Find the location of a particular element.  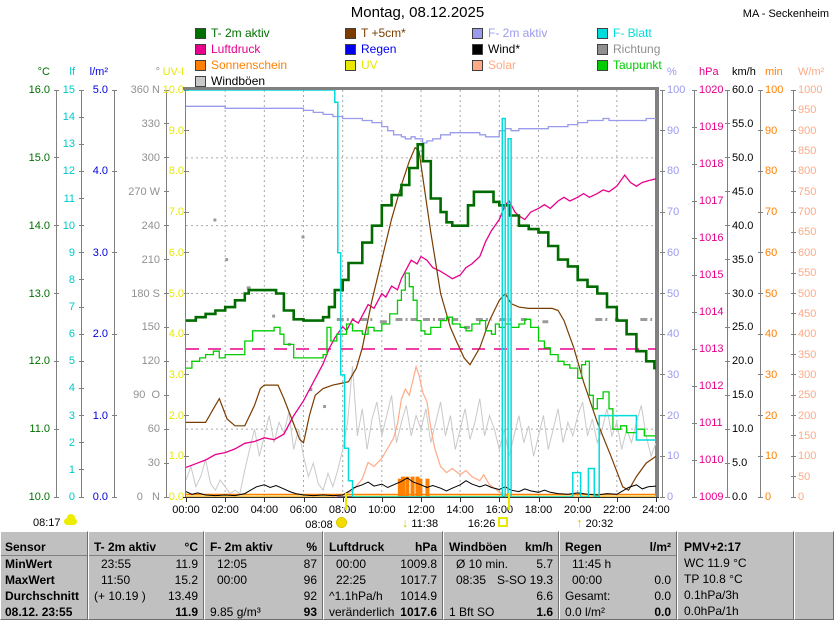

axis-tick-label: 2.0 is located at coordinates (100, 334).